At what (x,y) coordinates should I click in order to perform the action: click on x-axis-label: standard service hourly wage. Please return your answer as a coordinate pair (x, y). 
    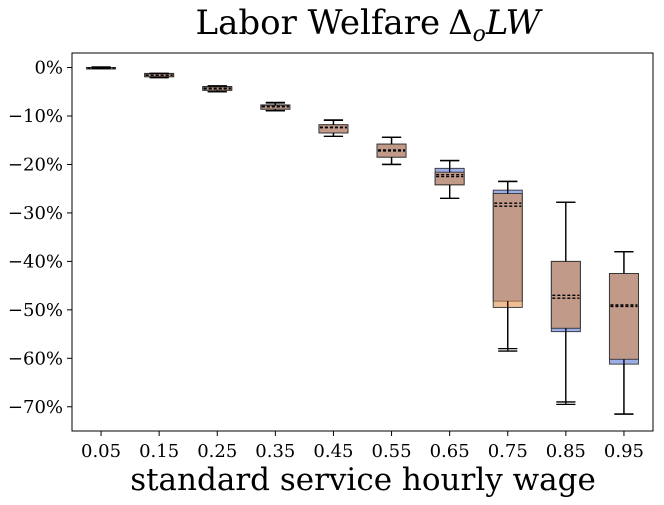
    Looking at the image, I should click on (363, 480).